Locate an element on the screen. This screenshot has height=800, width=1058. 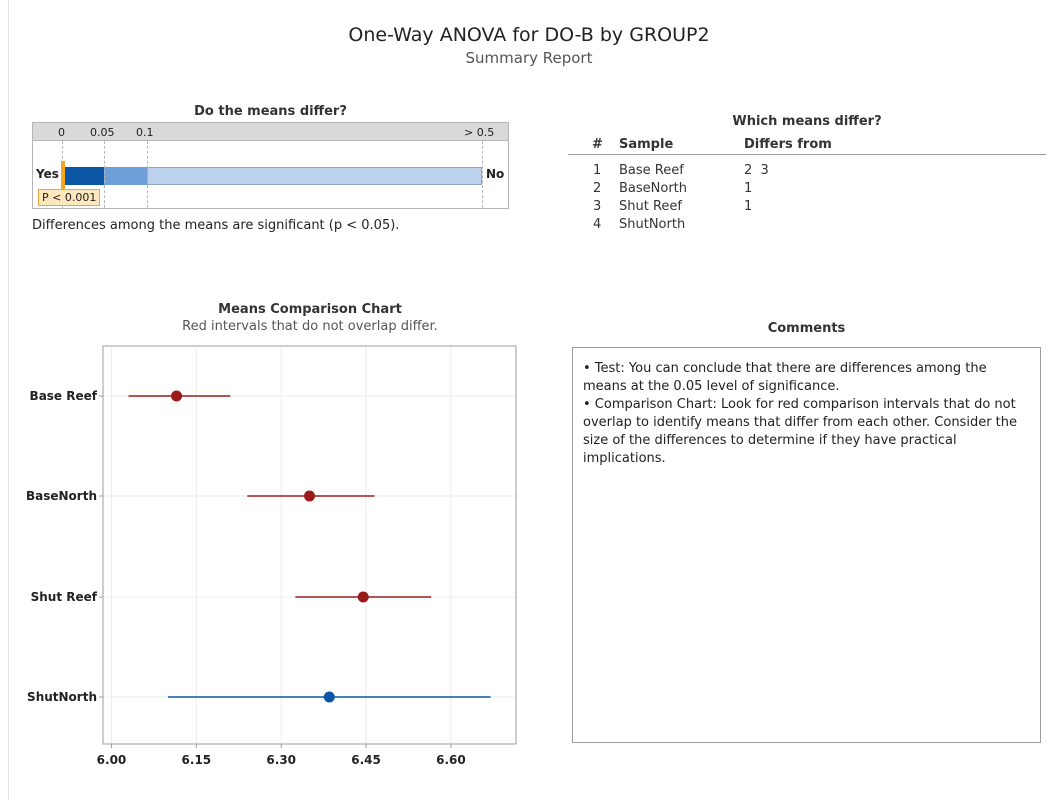
chart-title: Means Comparison Chart is located at coordinates (310, 309).